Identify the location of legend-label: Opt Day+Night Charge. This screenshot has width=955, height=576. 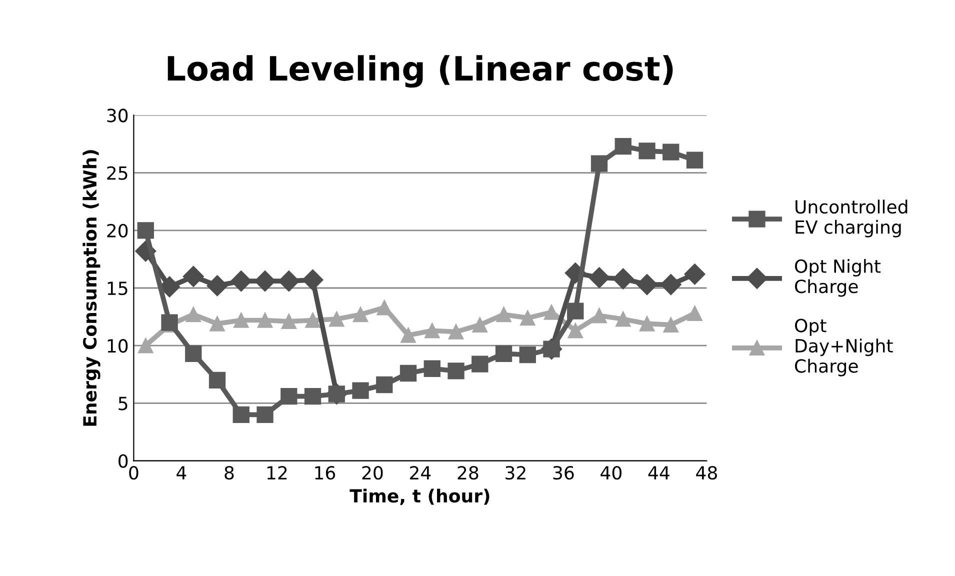
(844, 347).